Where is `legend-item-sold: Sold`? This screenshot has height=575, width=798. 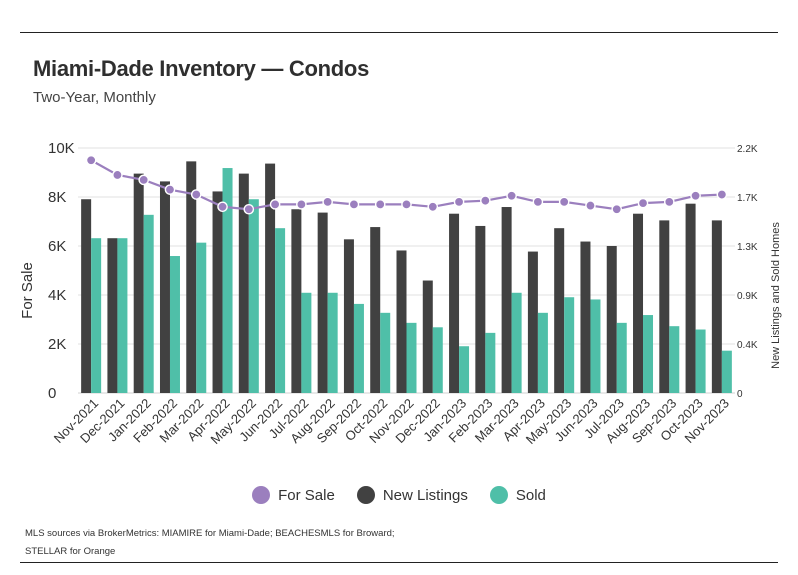 legend-item-sold: Sold is located at coordinates (517, 495).